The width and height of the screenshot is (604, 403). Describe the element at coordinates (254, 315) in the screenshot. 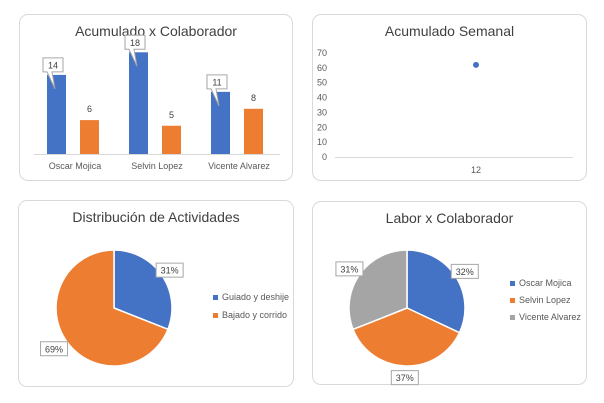

I see `legend-label: Bajado y corrido` at that location.